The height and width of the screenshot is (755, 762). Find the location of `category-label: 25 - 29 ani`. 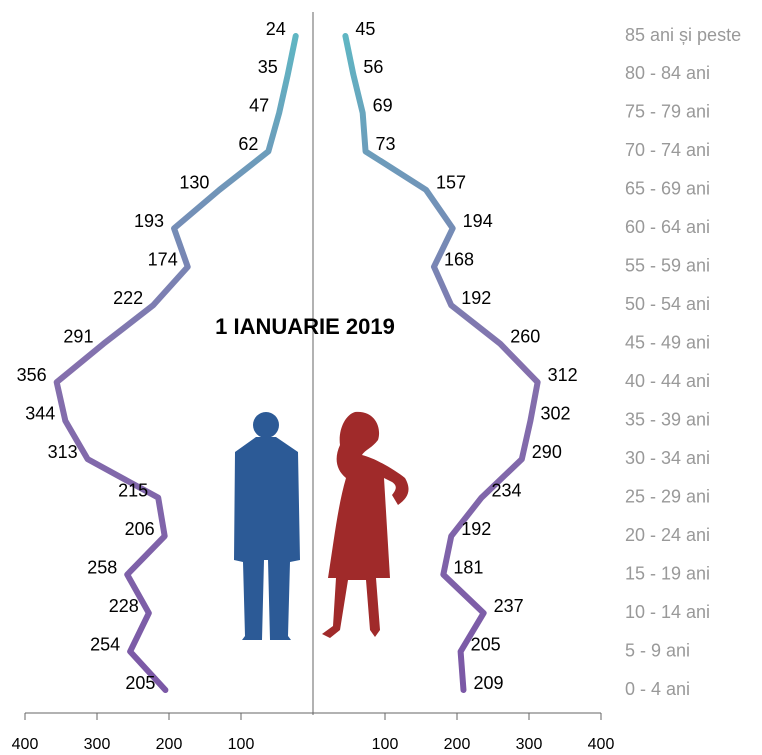

category-label: 25 - 29 ani is located at coordinates (667, 496).